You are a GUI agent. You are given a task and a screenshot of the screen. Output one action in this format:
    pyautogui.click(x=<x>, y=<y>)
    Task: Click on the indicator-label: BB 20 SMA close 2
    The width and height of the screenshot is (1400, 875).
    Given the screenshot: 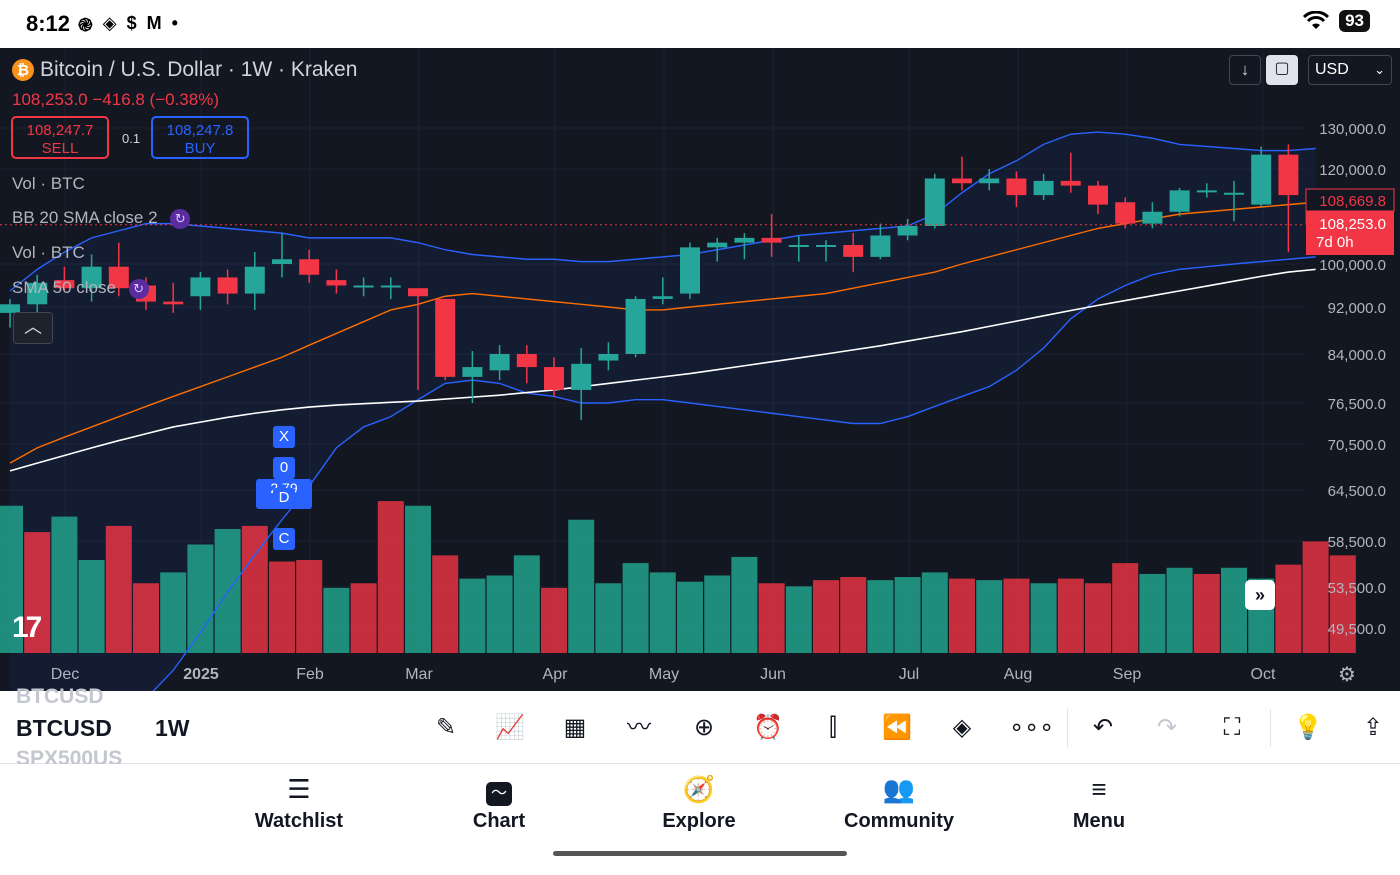 What is the action you would take?
    pyautogui.click(x=85, y=217)
    